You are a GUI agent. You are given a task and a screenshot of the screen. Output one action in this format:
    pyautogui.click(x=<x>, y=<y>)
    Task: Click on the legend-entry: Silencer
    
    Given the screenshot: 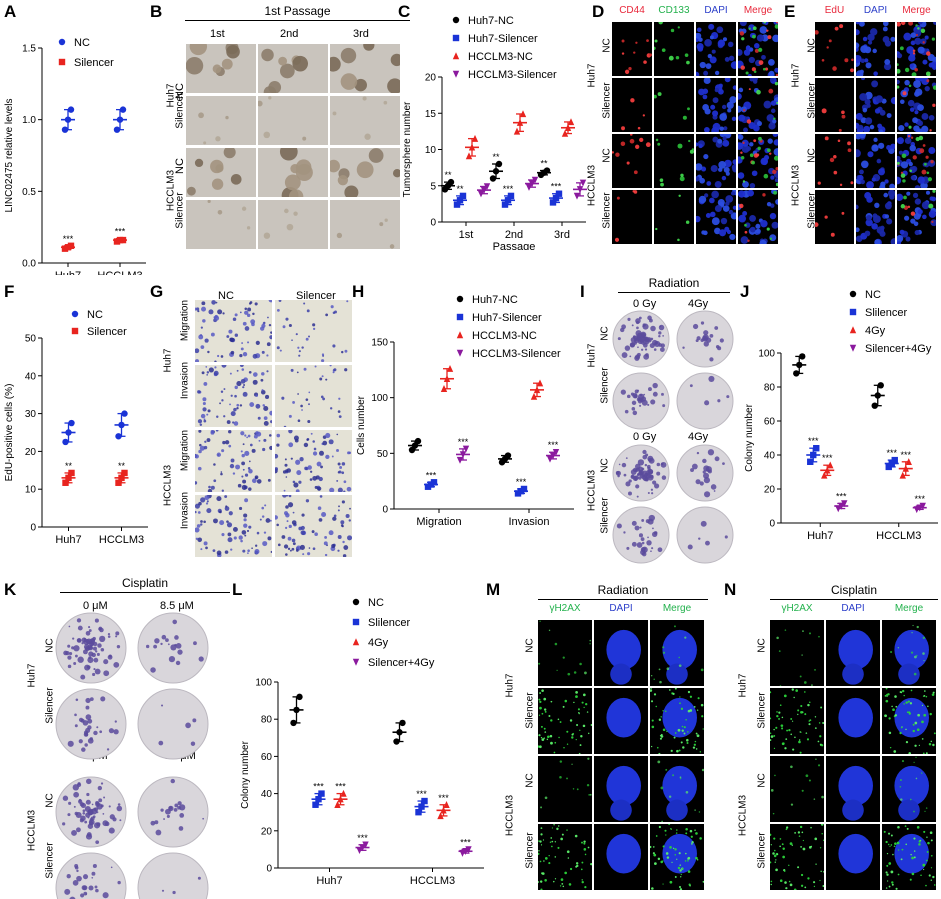 What is the action you would take?
    pyautogui.click(x=86, y=63)
    